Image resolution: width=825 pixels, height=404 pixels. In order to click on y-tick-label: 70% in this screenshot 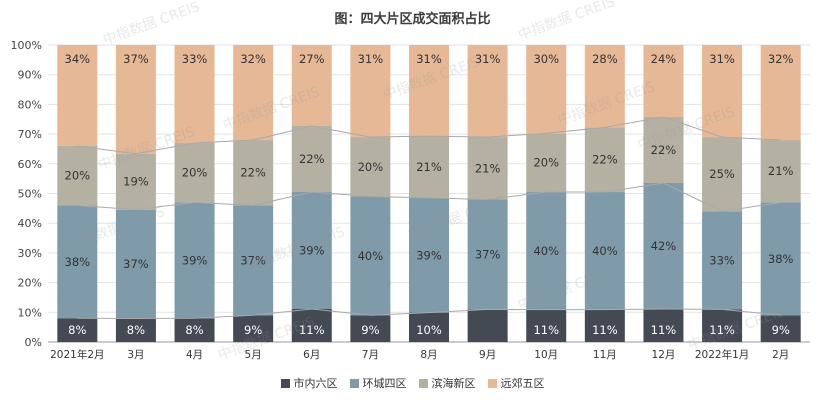, I will do `click(30, 134)`.